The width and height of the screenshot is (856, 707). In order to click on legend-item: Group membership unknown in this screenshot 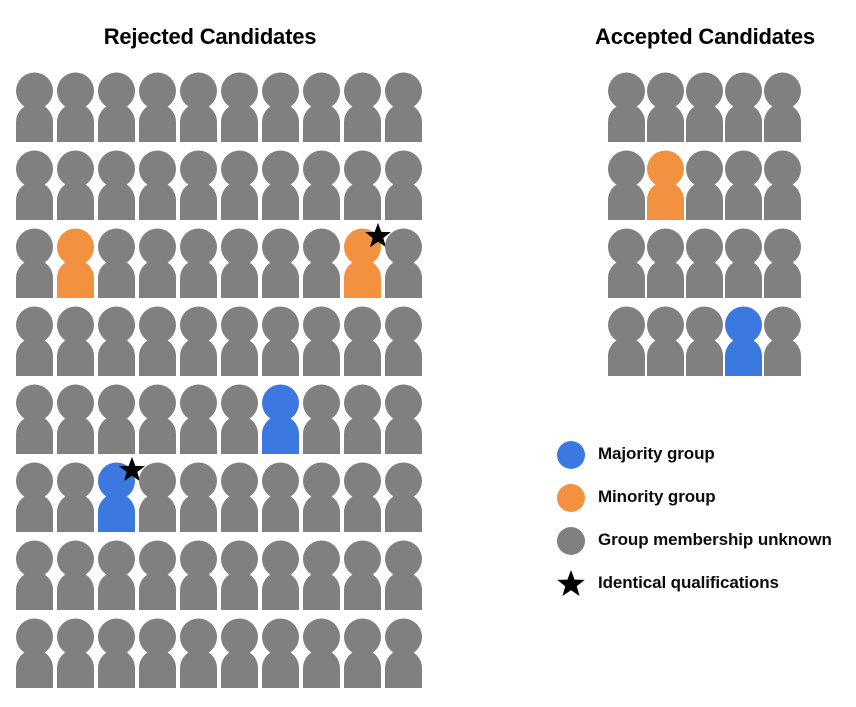, I will do `click(704, 541)`.